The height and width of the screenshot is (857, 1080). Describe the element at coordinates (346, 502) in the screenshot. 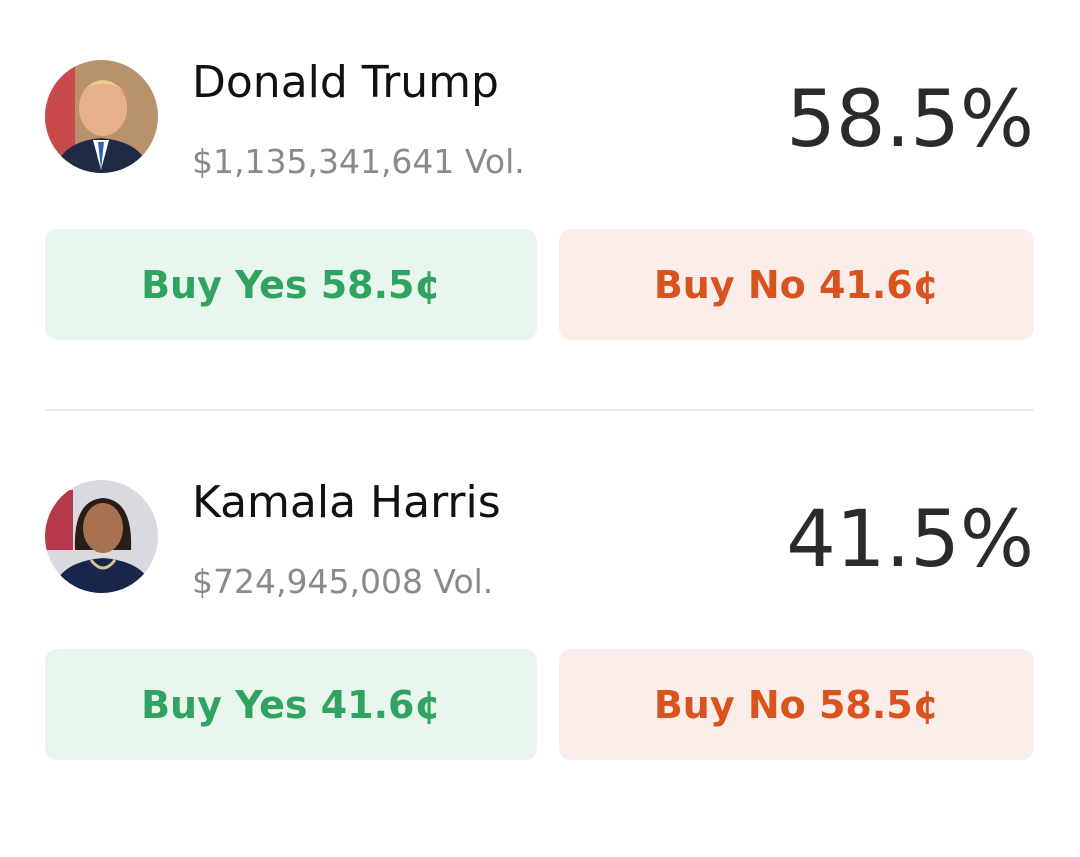

I see `candidate-name: Kamala Harris` at that location.